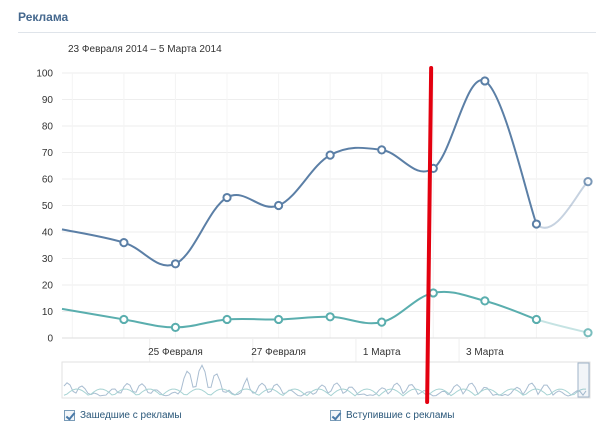 The image size is (615, 443). What do you see at coordinates (43, 17) in the screenshot?
I see `section-title: Реклама` at bounding box center [43, 17].